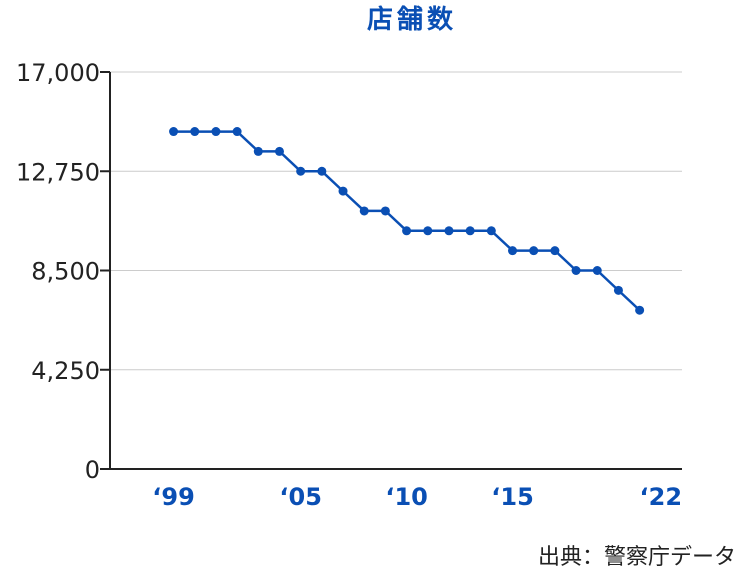  I want to click on data-point-2008, so click(364, 211).